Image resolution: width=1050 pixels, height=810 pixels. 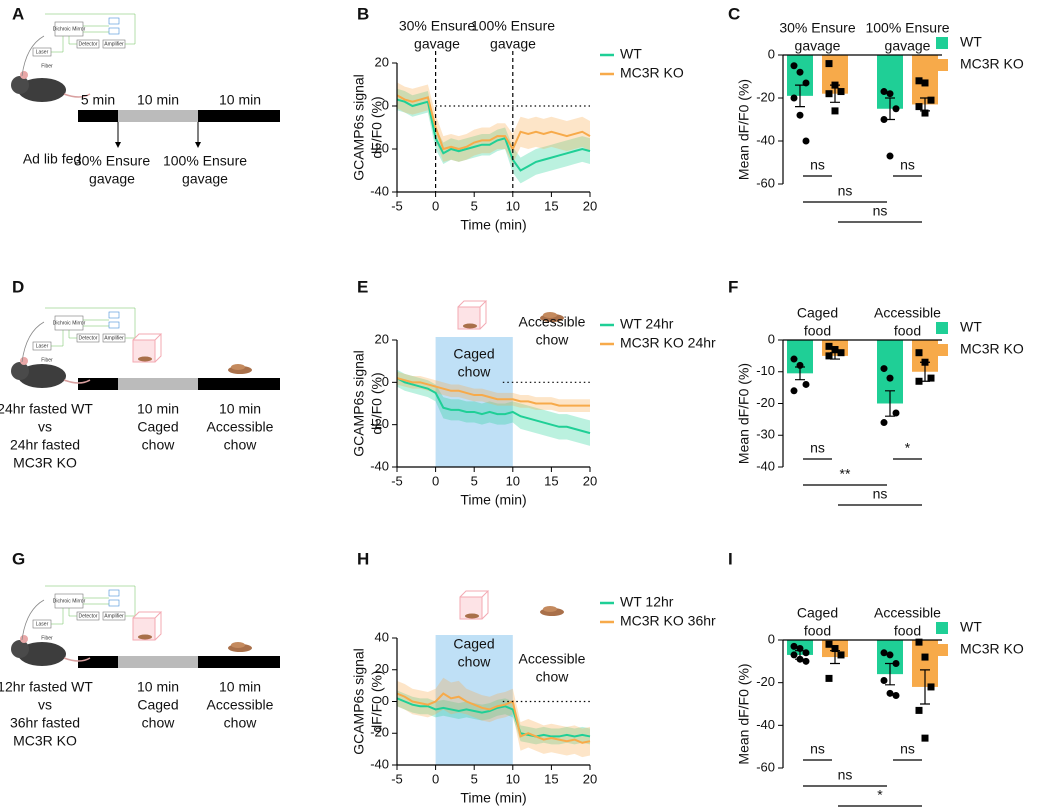 I want to click on y-tick-label: -40, so click(x=379, y=763).